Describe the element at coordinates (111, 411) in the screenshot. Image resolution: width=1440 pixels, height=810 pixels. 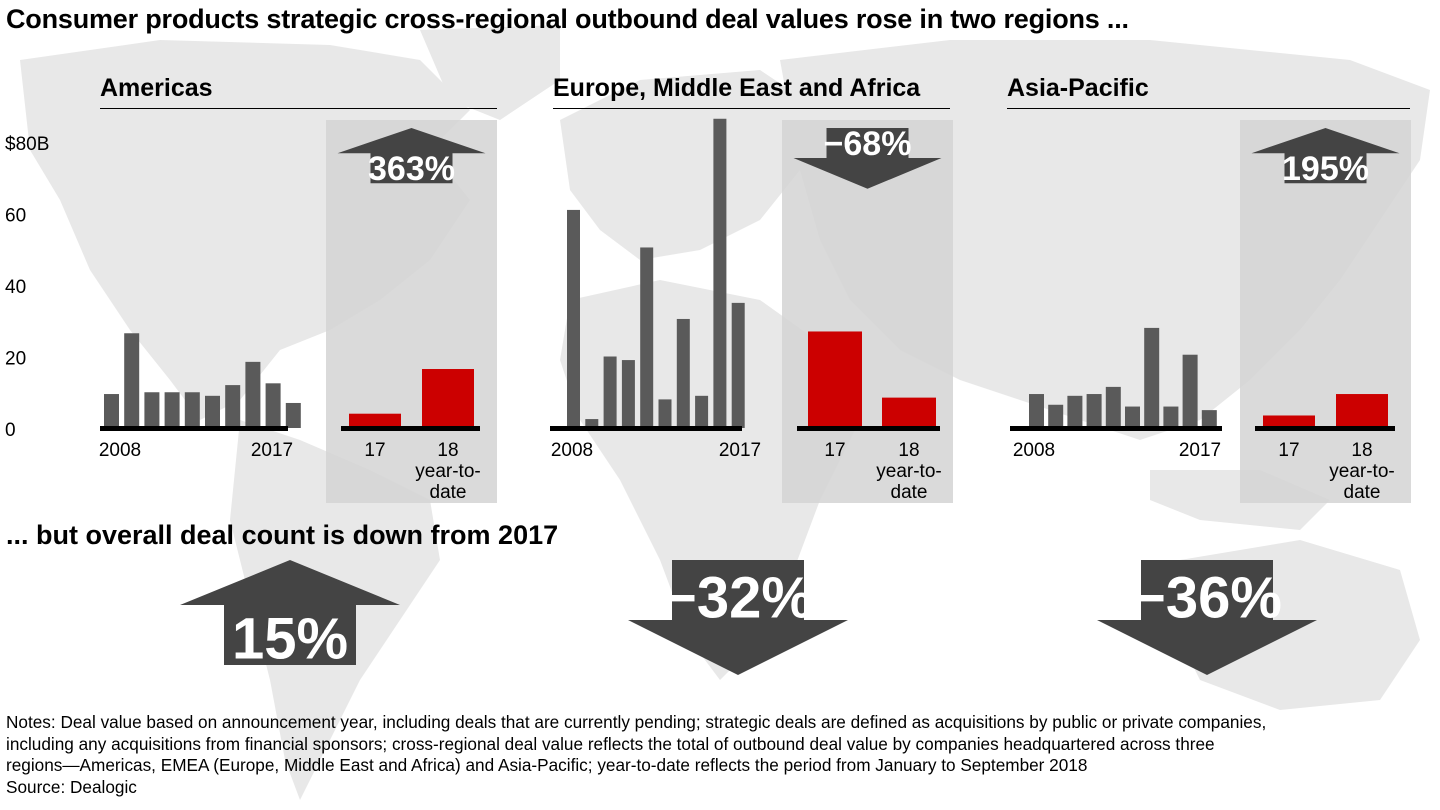
I see `history-bar-americas-2008` at that location.